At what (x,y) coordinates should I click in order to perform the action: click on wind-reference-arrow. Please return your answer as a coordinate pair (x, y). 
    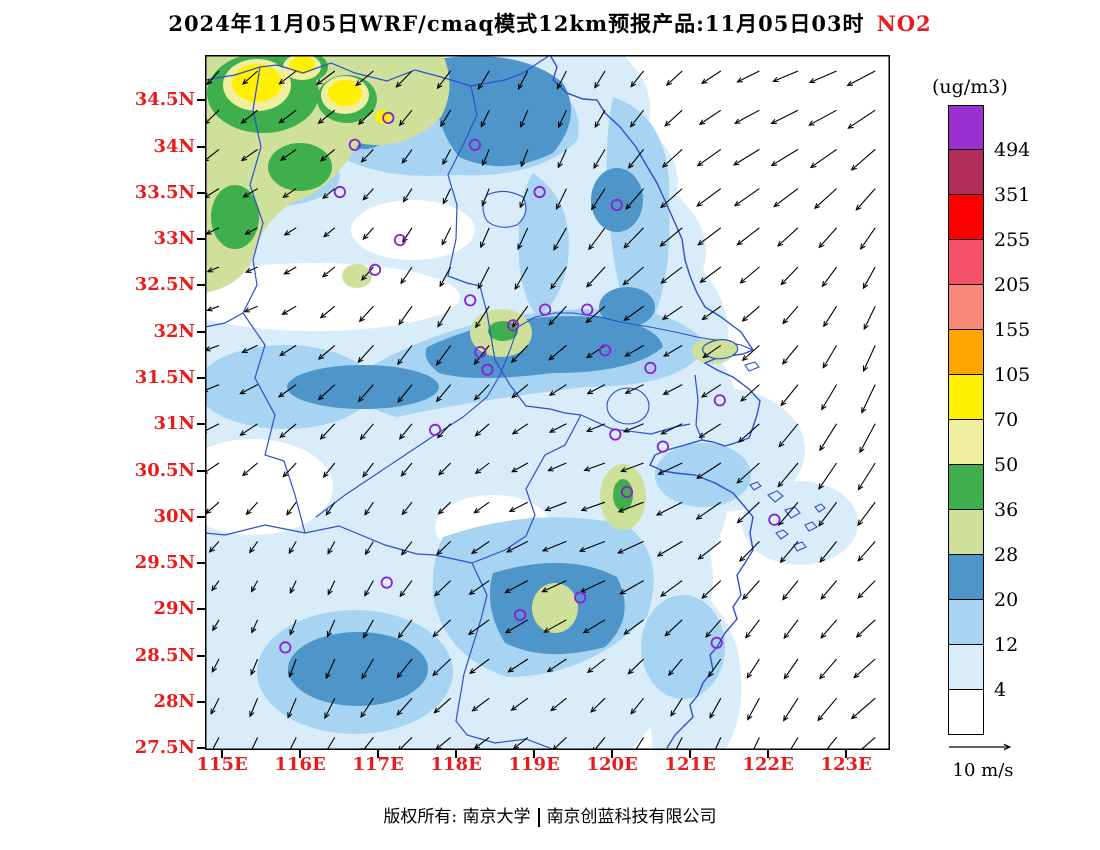
    Looking at the image, I should click on (986, 747).